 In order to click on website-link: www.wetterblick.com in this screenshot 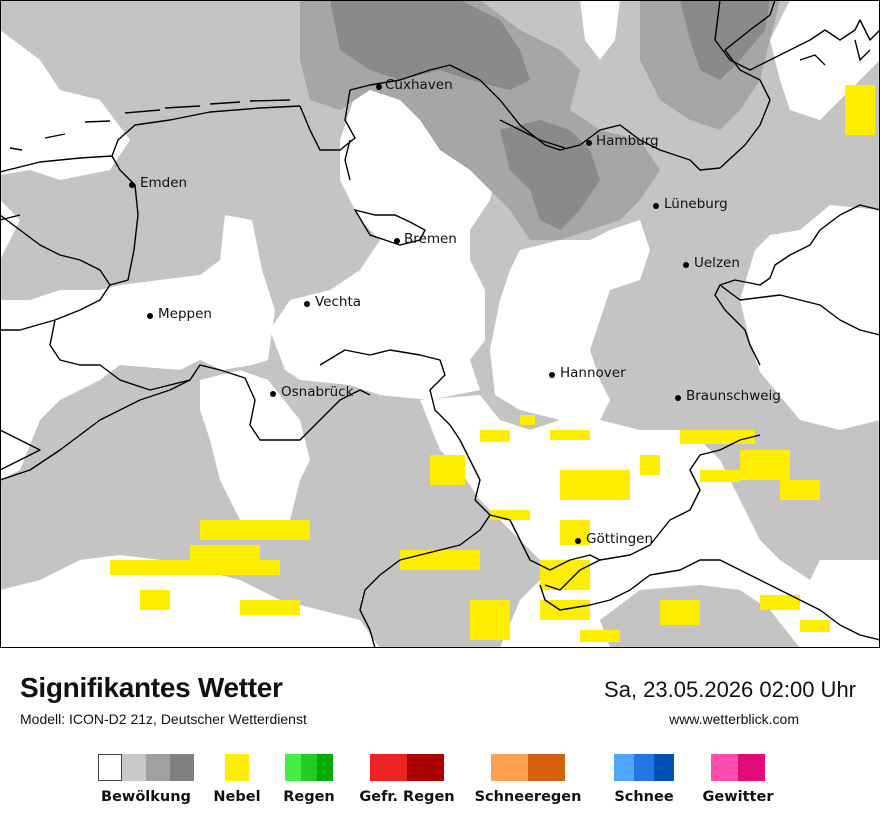, I will do `click(734, 719)`.